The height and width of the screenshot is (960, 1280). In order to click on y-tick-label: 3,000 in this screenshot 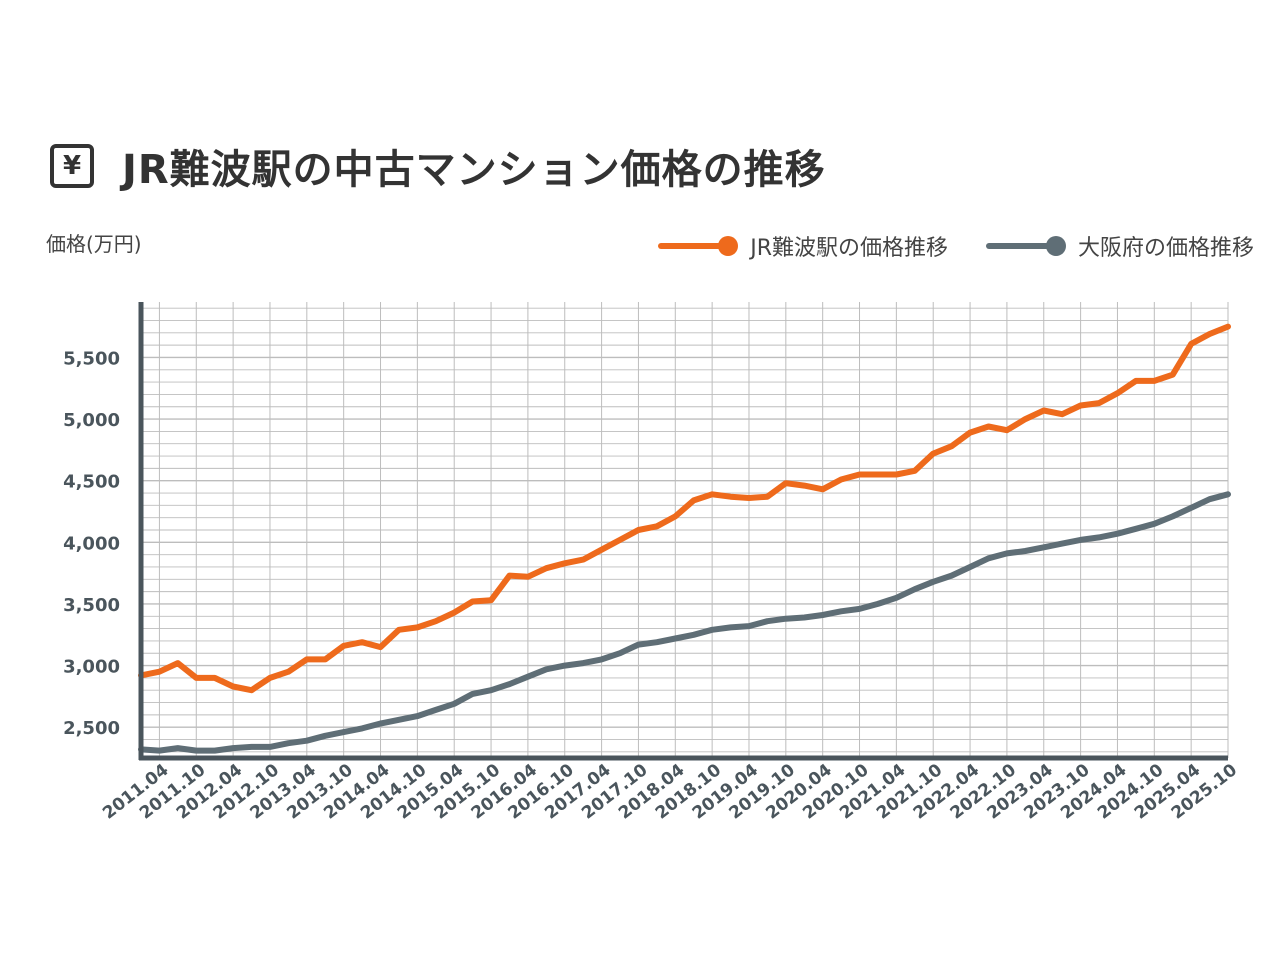, I will do `click(91, 667)`.